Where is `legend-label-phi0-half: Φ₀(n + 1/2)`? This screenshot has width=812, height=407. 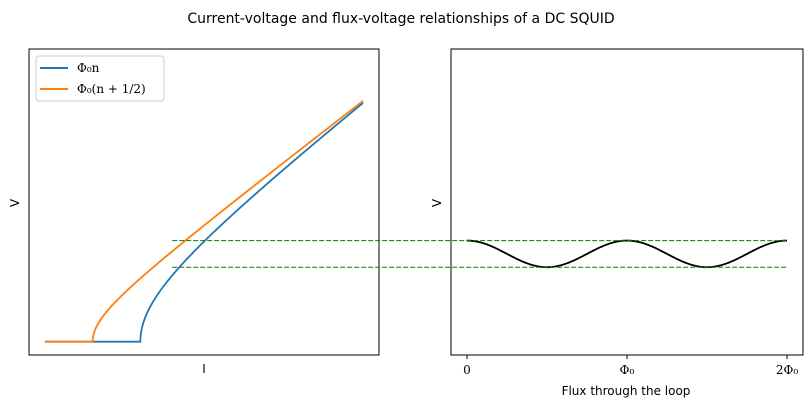
legend-label-phi0-half: Φ₀(n + 1/2) is located at coordinates (111, 89).